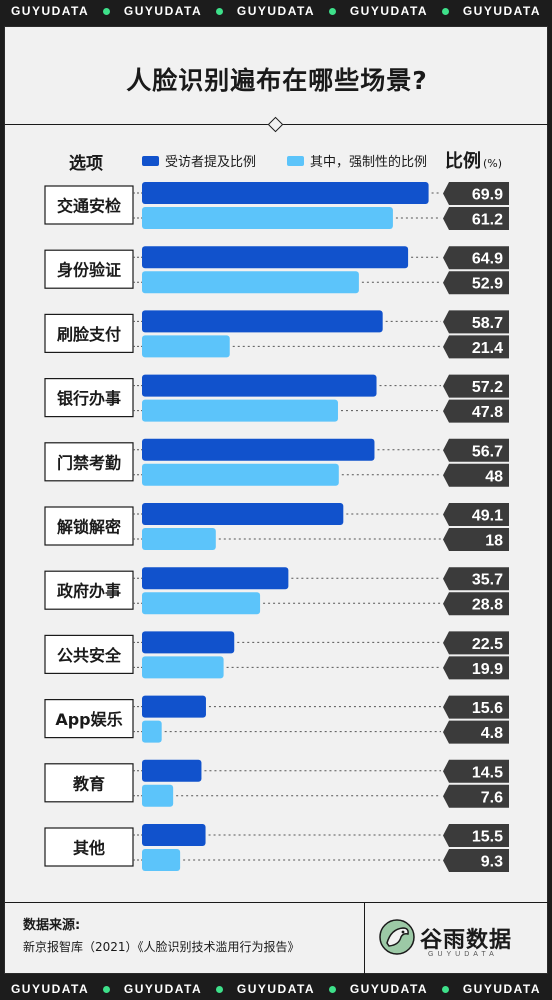  I want to click on category-label: 银行办事, so click(89, 398).